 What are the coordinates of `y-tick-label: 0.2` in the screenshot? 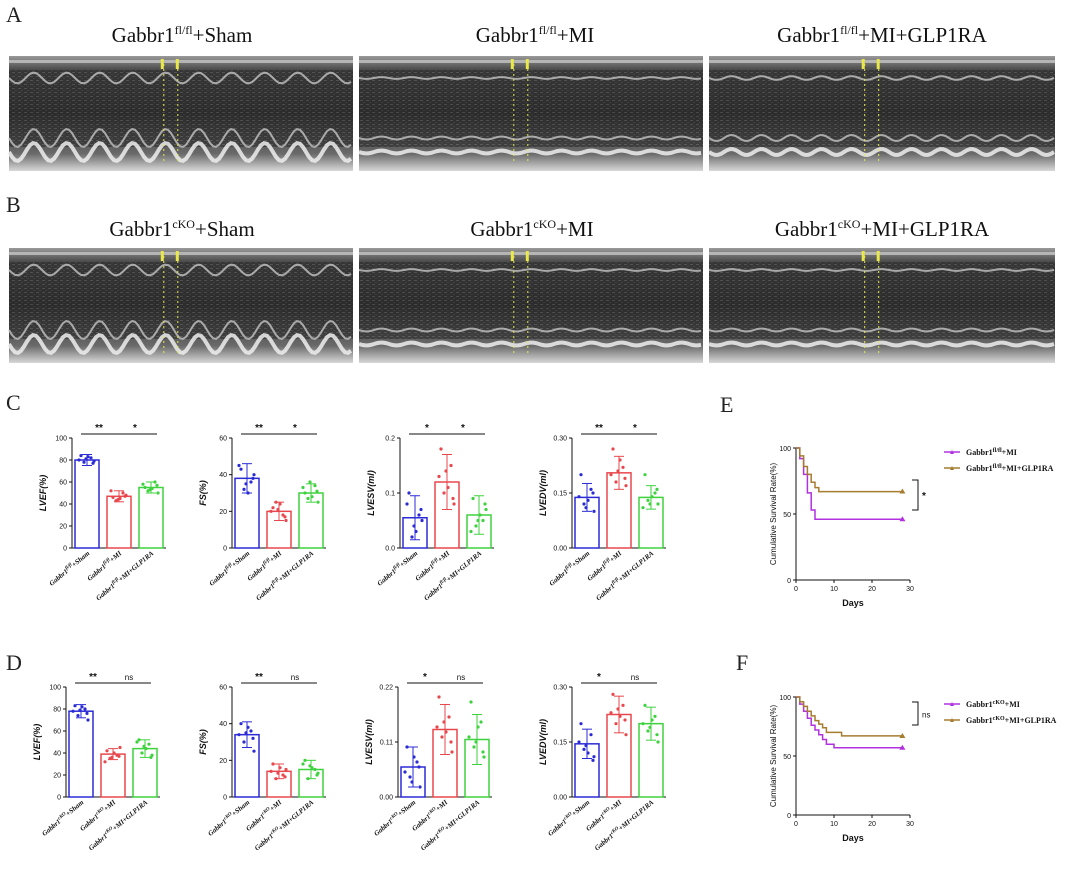 It's located at (390, 439).